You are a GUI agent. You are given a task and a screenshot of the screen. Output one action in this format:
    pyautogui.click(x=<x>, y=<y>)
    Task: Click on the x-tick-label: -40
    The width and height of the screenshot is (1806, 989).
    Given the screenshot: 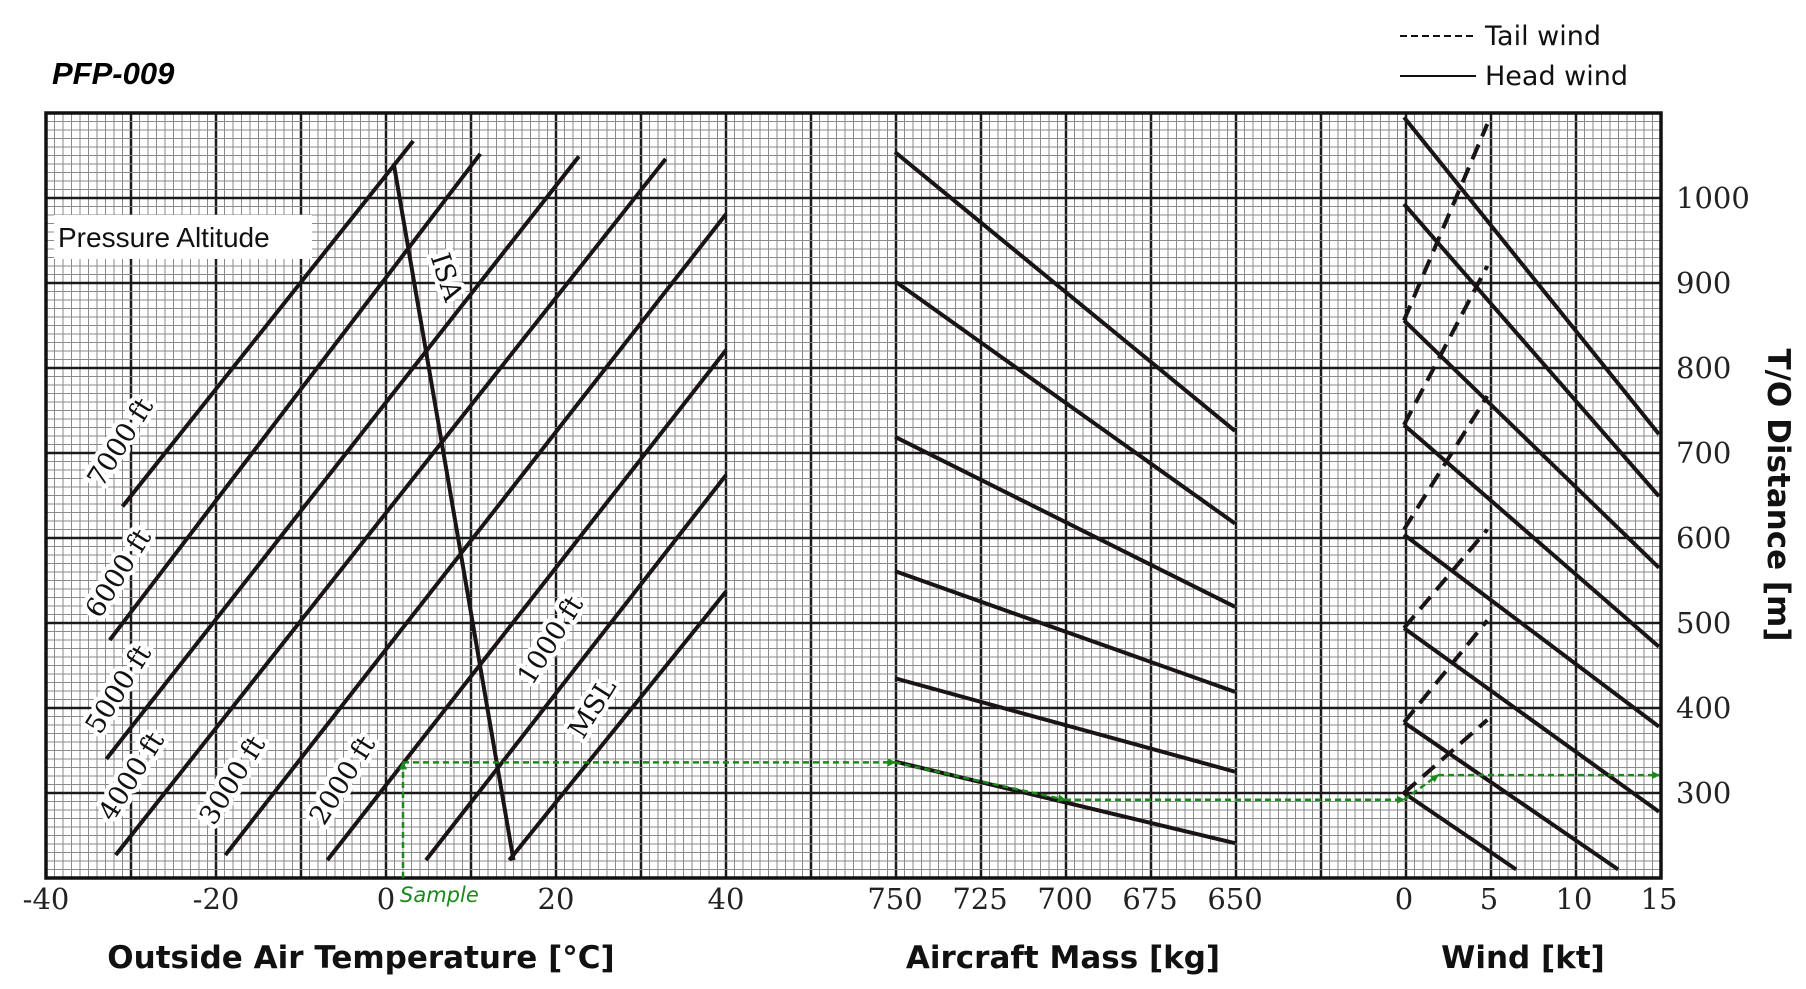 What is the action you would take?
    pyautogui.click(x=46, y=899)
    